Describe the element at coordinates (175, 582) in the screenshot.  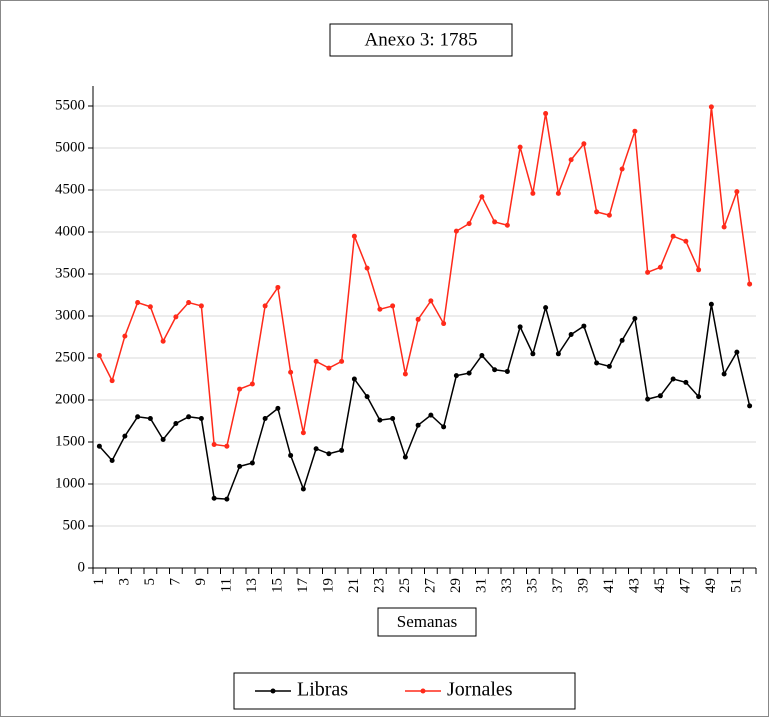
I see `x-tick-label: 7` at that location.